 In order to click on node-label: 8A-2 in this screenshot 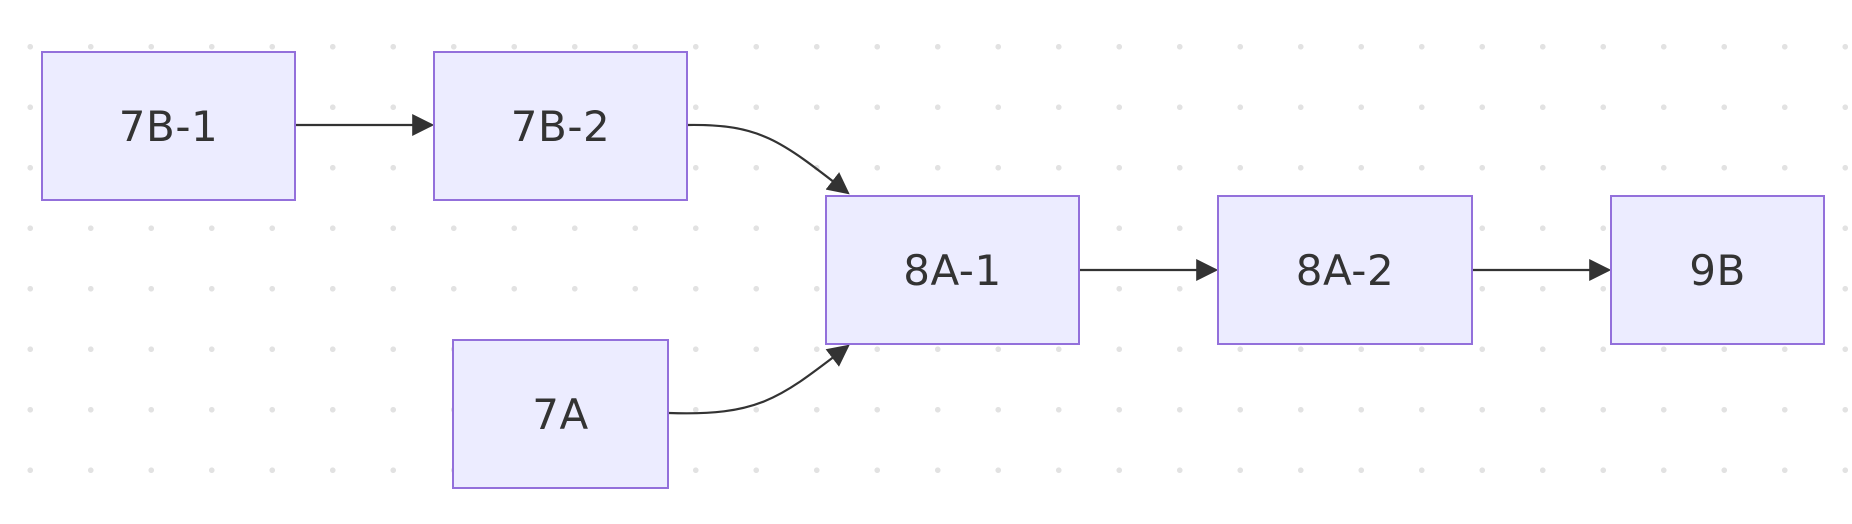, I will do `click(1345, 270)`.